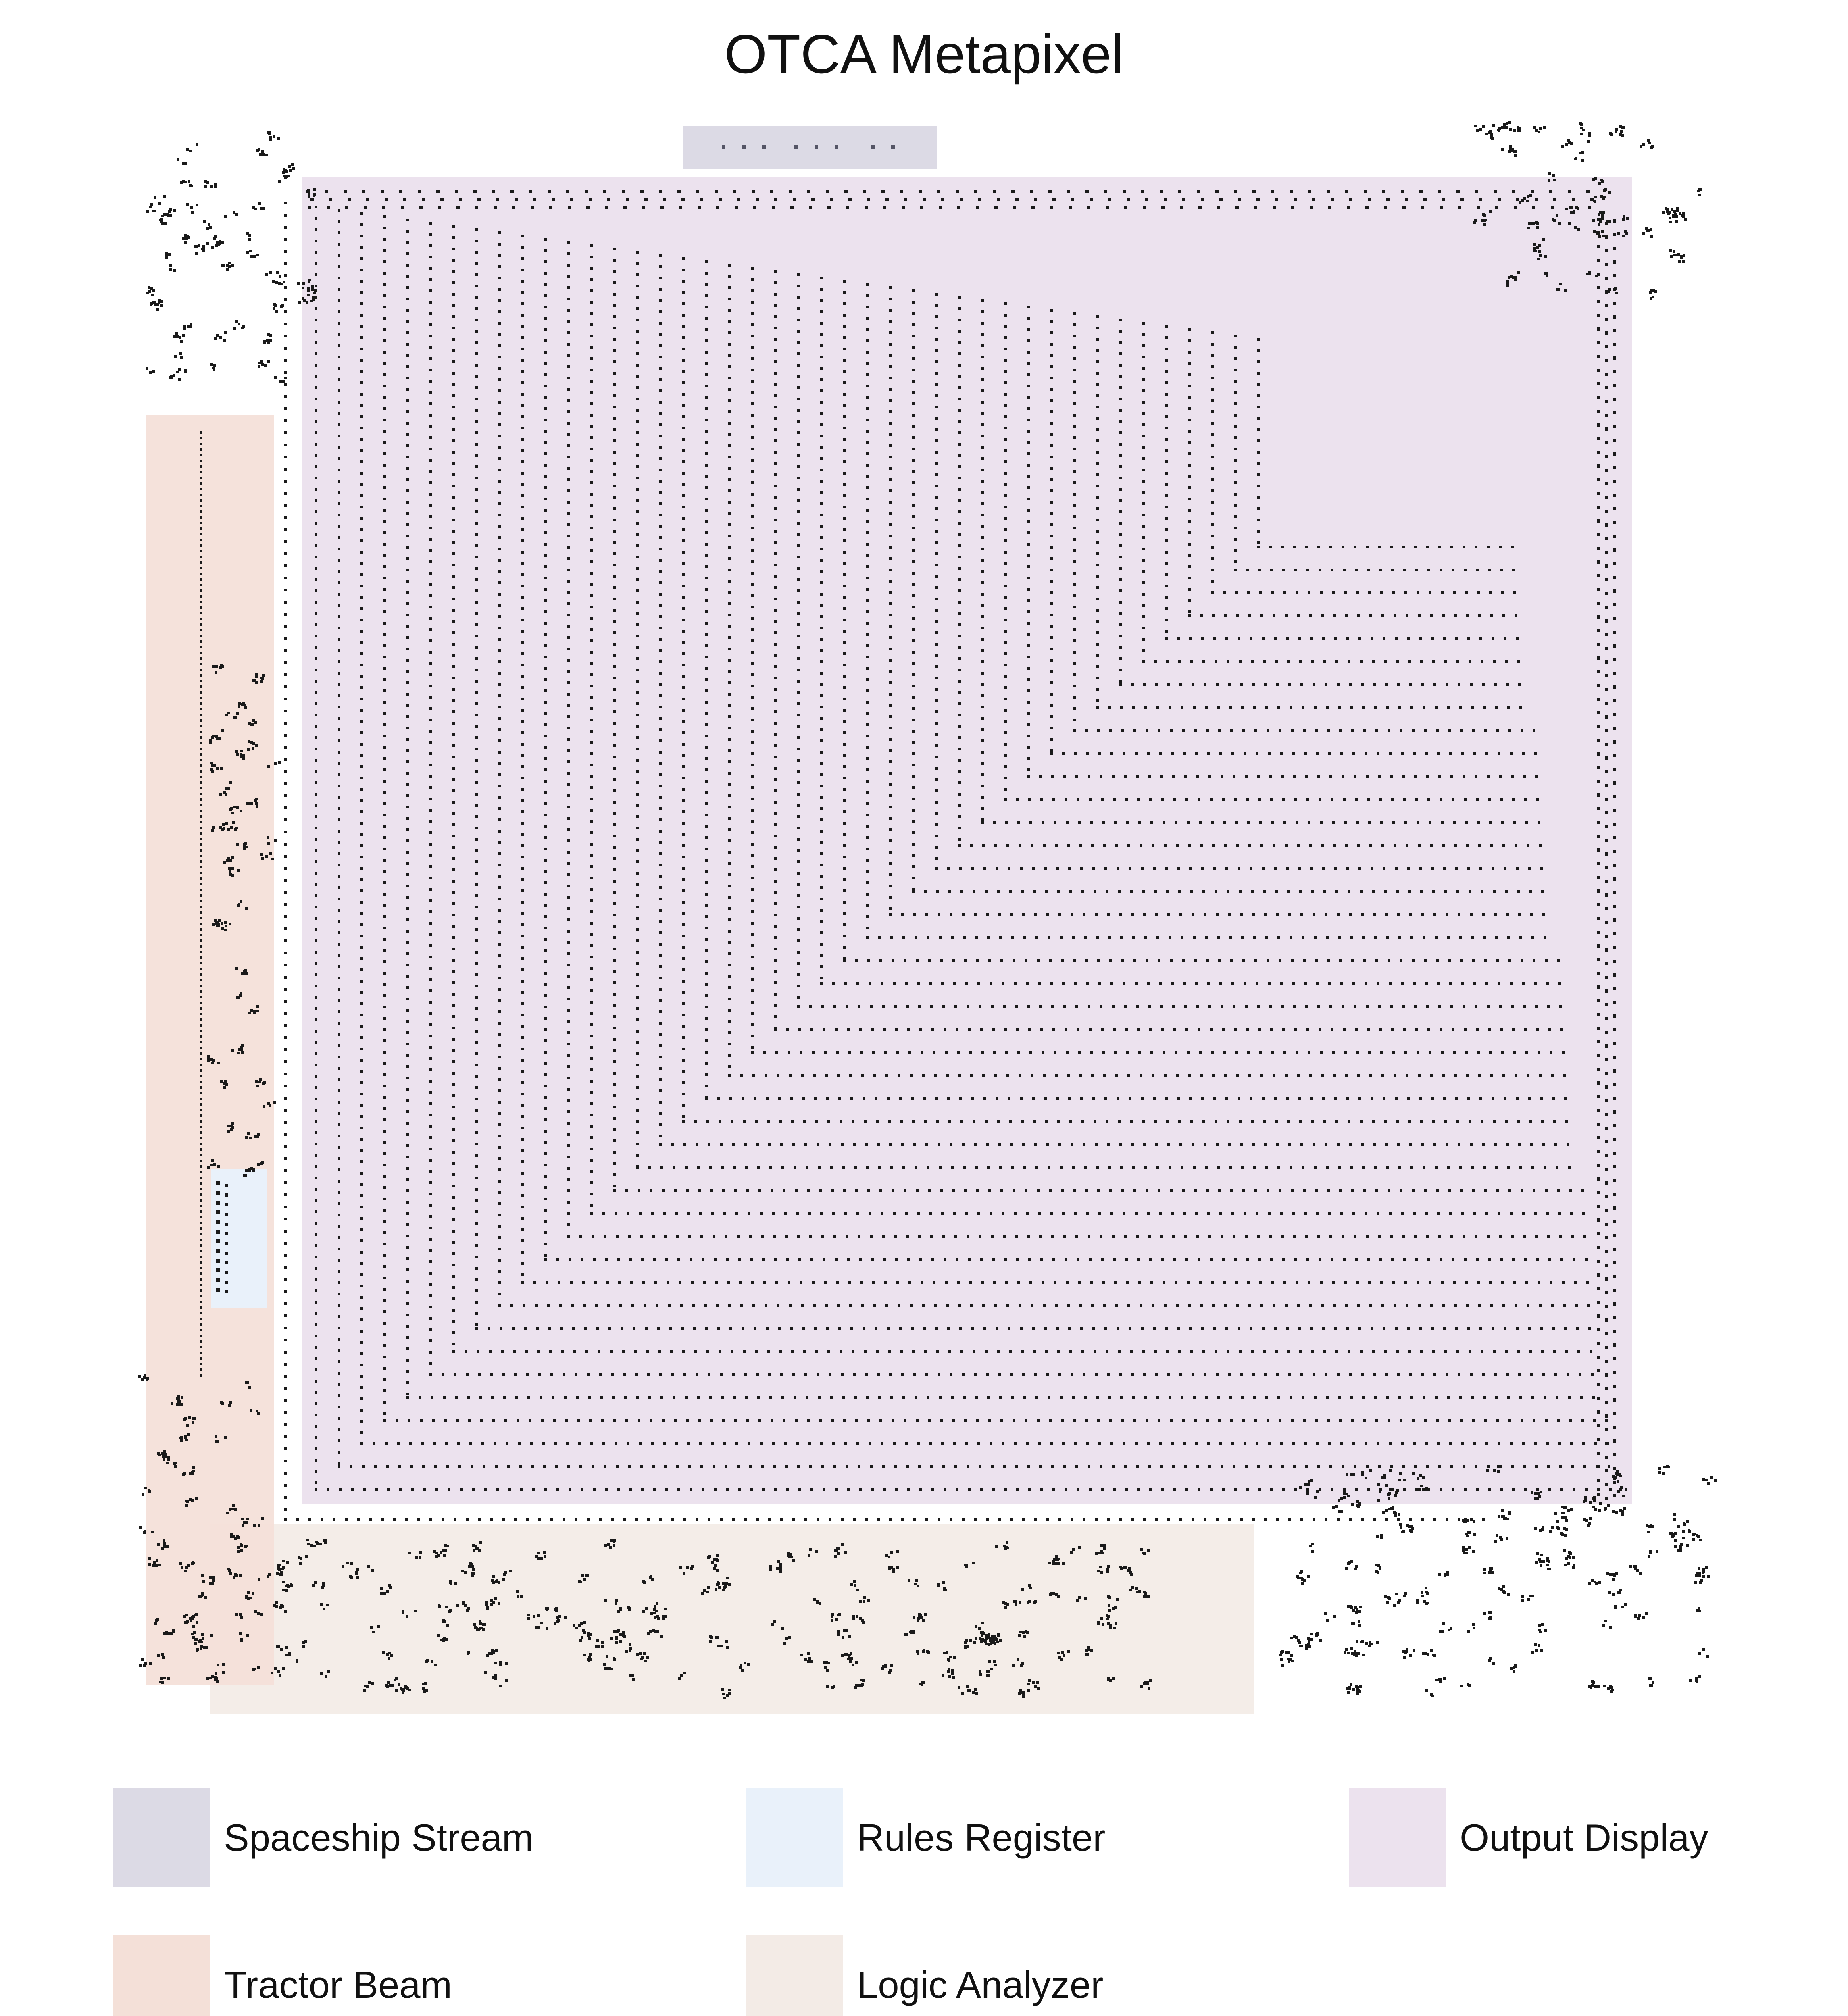 The image size is (1848, 2016). I want to click on spaceship-stream-region, so click(810, 147).